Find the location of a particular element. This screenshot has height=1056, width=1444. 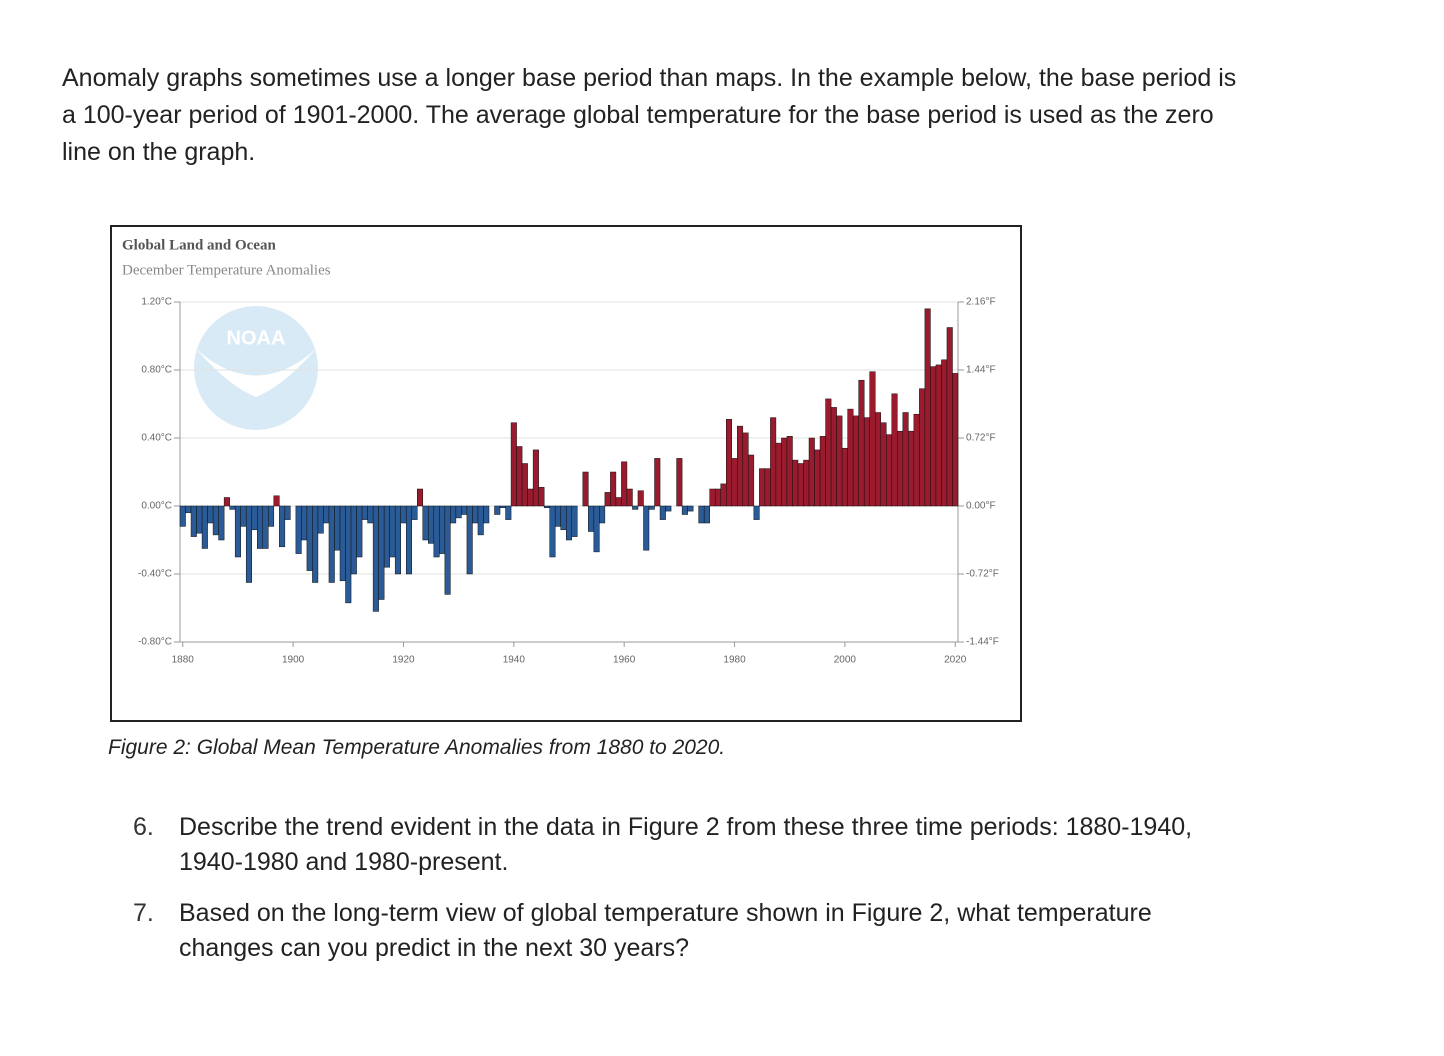

y2-tick-label: 2.16°F is located at coordinates (981, 302).